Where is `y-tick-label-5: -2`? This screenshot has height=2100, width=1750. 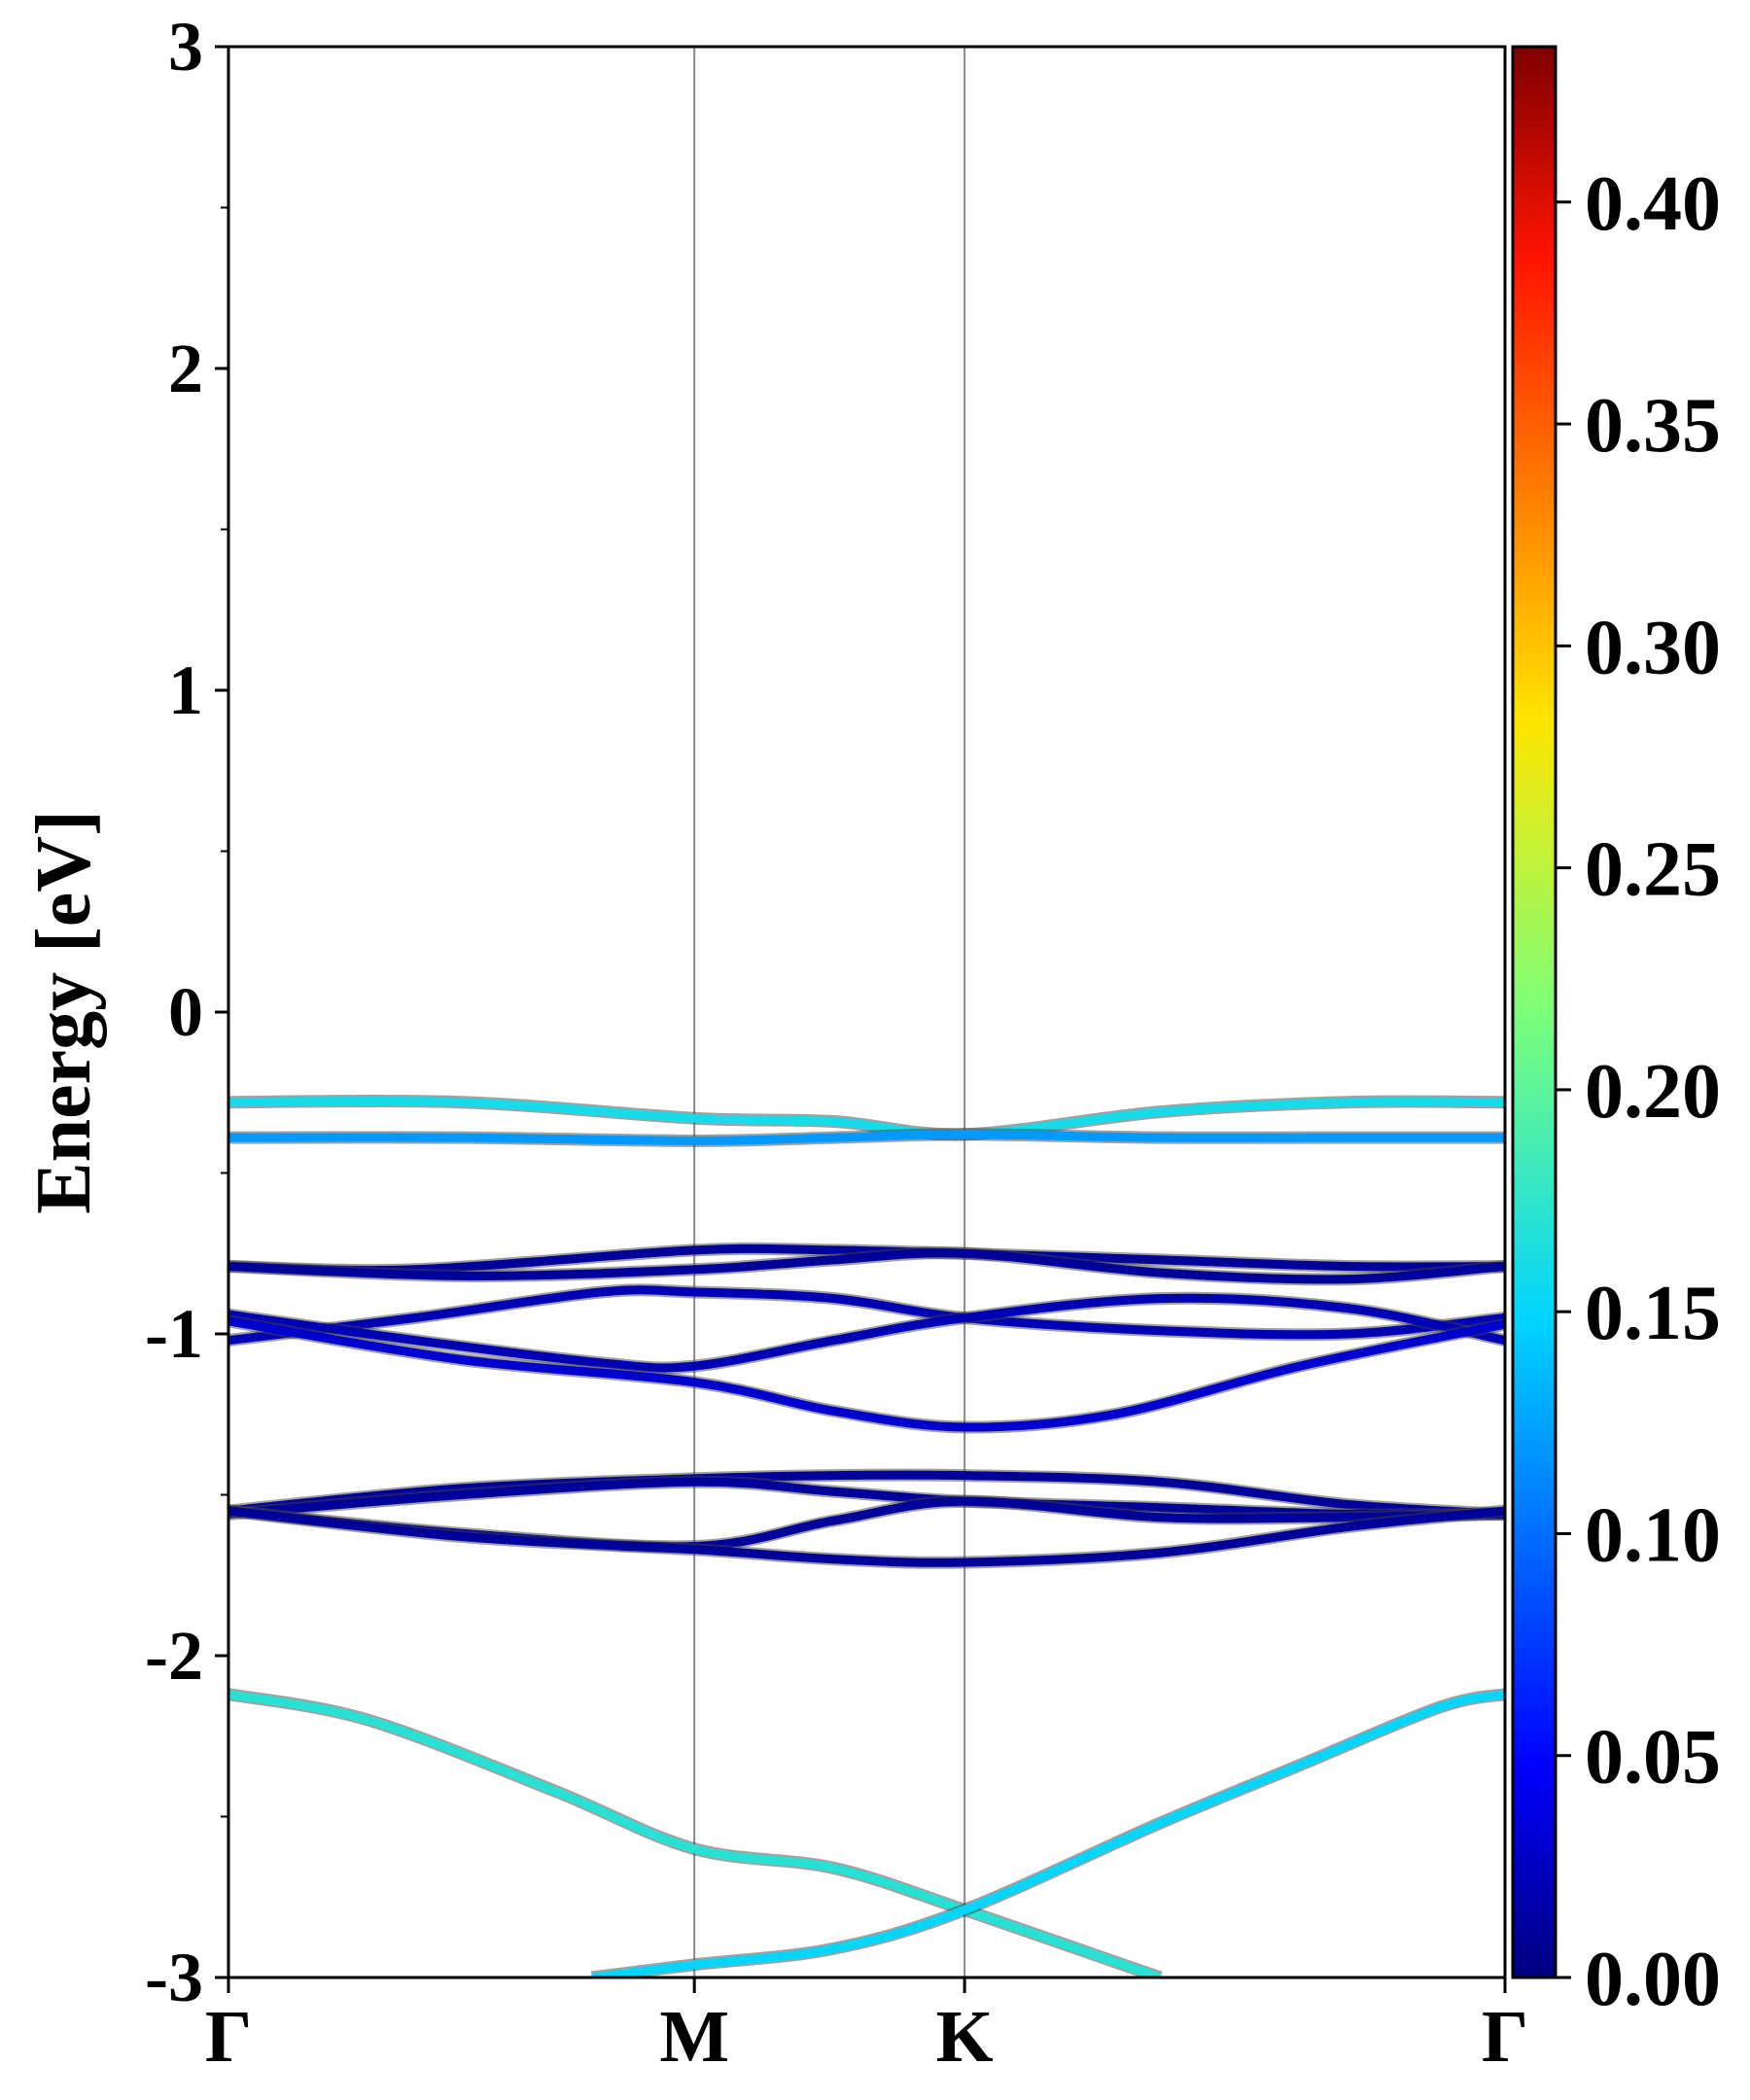
y-tick-label-5: -2 is located at coordinates (174, 1656).